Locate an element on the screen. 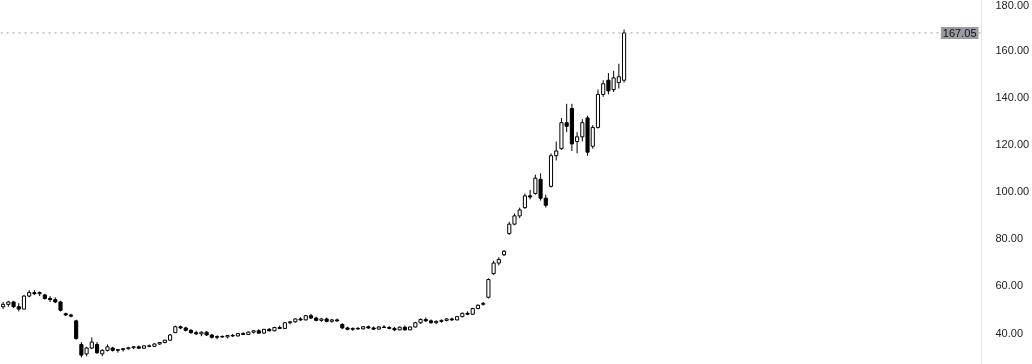  y-tick-label: 80.00 is located at coordinates (1009, 238).